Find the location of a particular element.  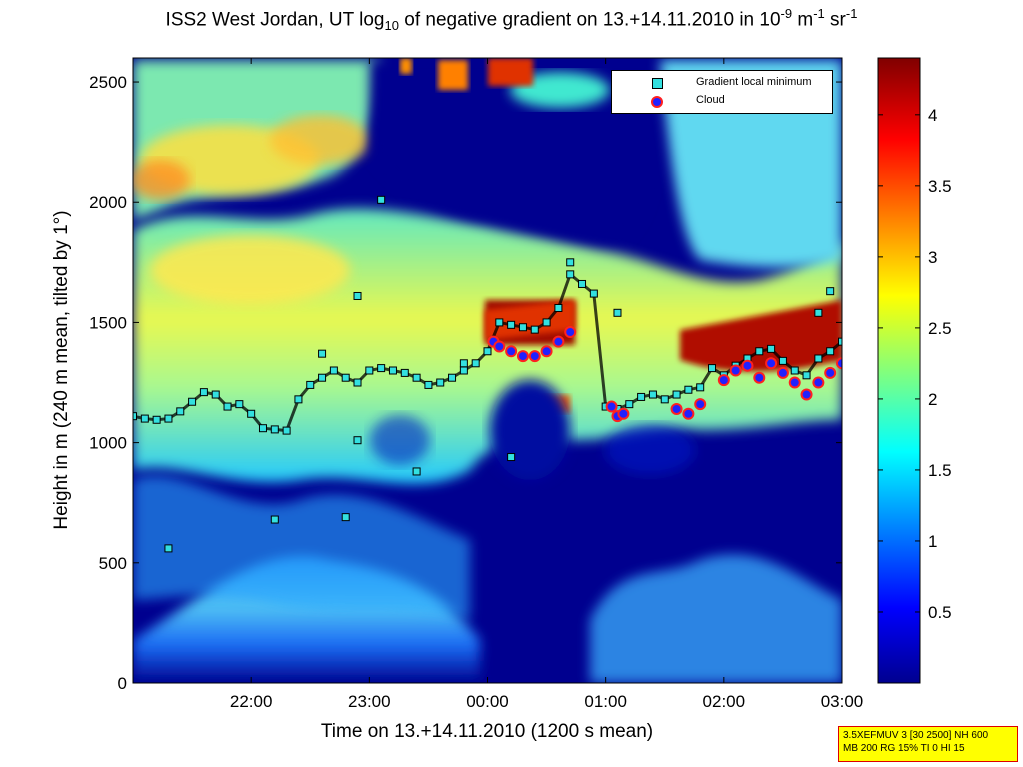

colorbar-tick-label: 3 is located at coordinates (932, 257).